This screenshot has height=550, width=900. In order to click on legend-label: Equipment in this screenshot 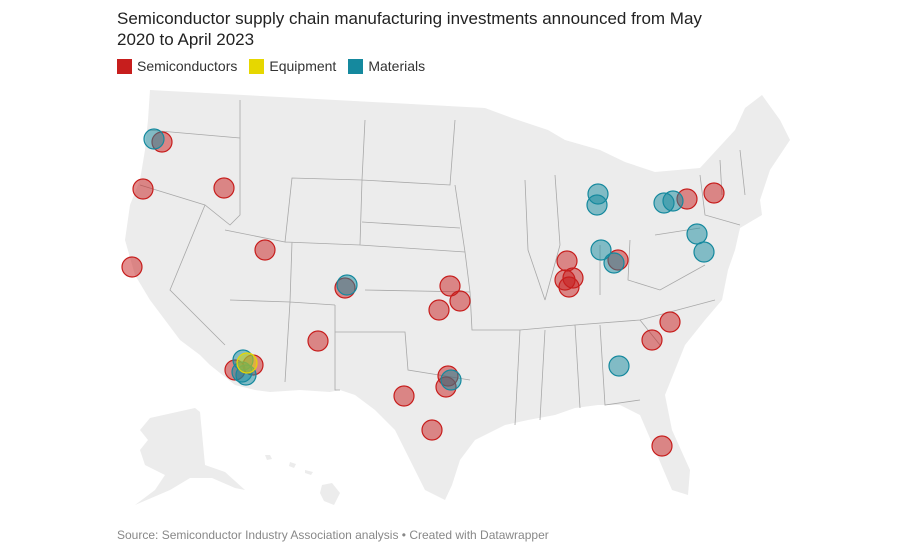, I will do `click(303, 66)`.